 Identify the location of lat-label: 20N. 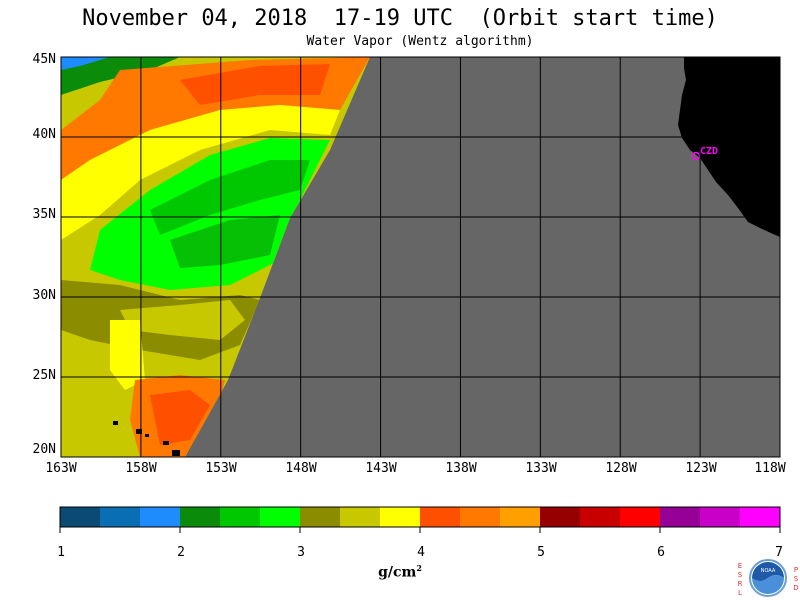
(44, 449).